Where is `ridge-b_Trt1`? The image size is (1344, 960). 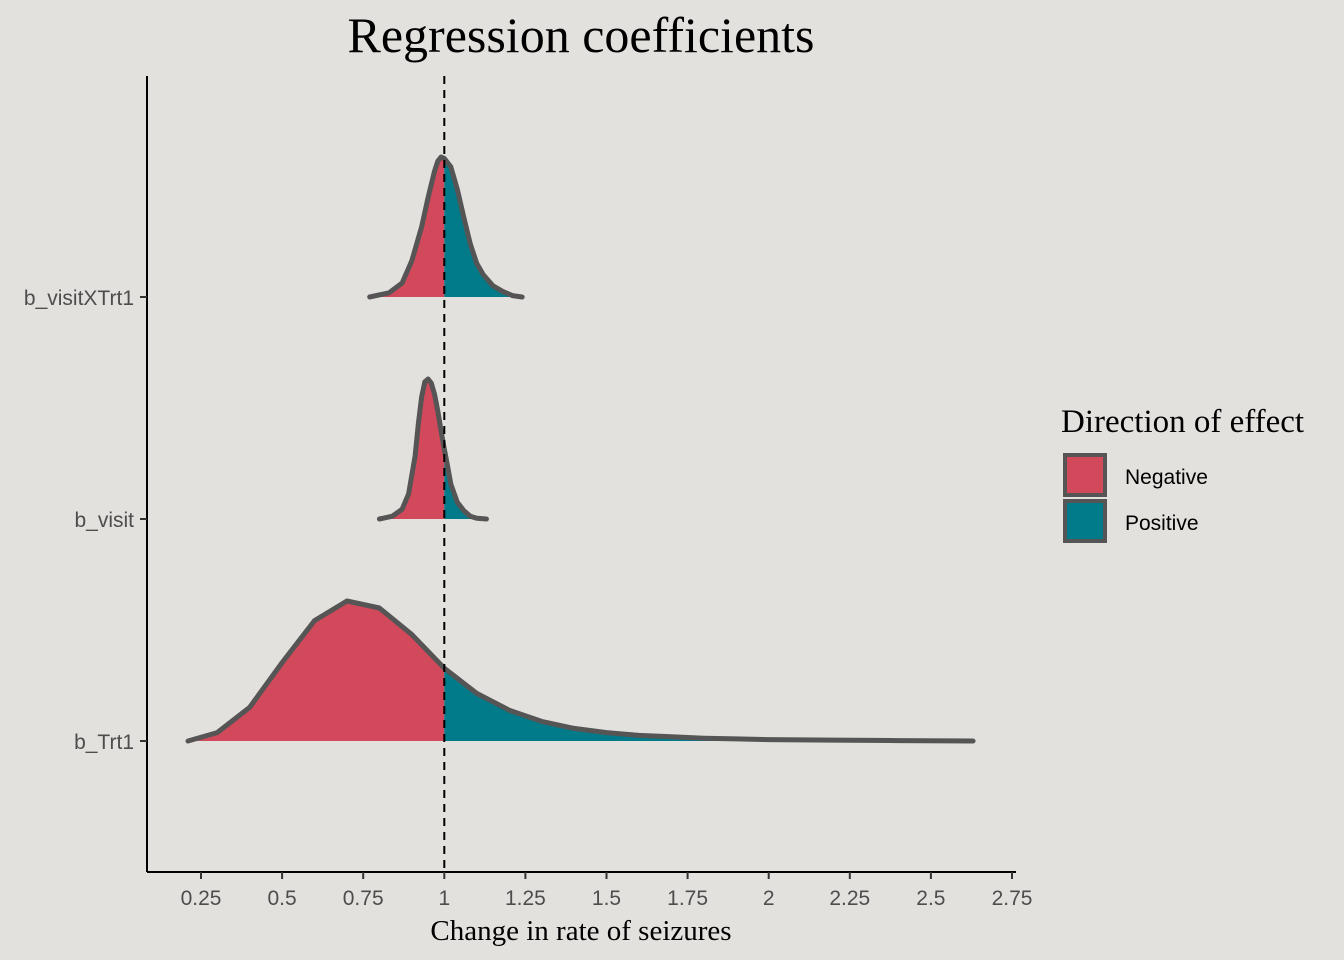 ridge-b_Trt1 is located at coordinates (580, 671).